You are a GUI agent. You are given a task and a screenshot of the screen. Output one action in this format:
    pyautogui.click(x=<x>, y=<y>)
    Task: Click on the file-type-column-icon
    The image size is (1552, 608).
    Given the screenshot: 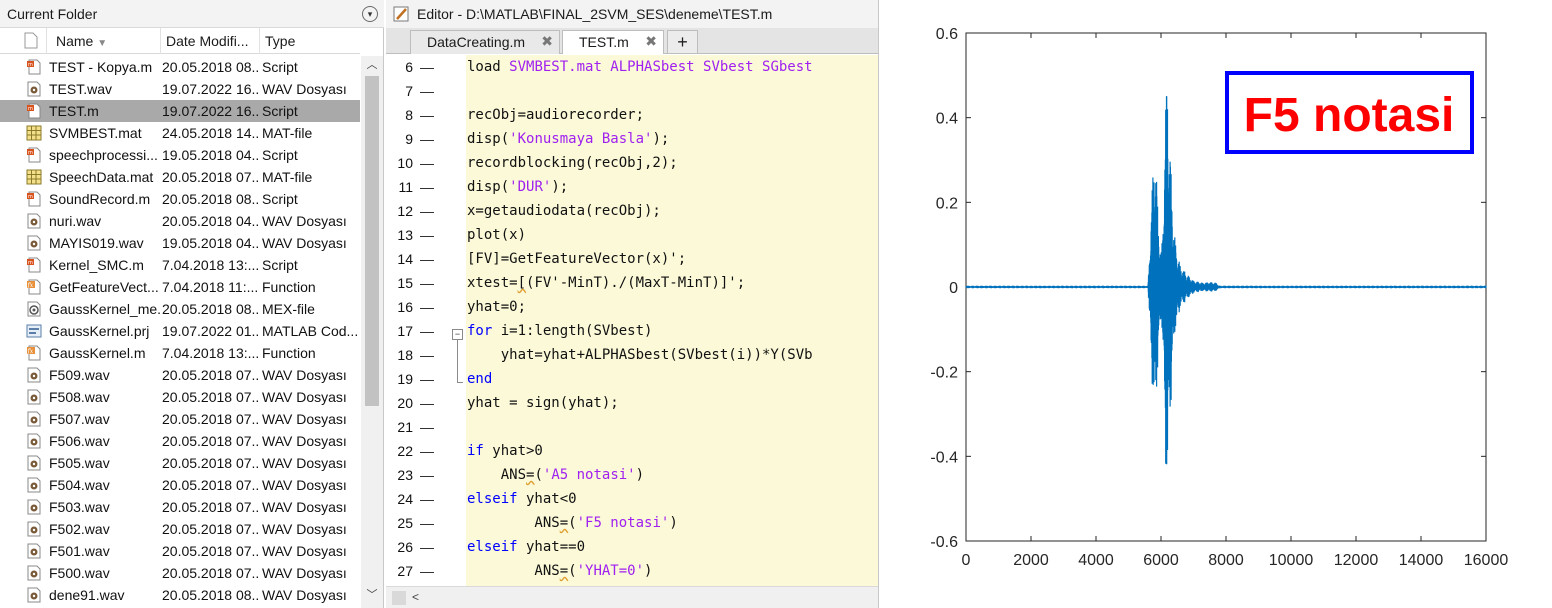 What is the action you would take?
    pyautogui.click(x=31, y=40)
    